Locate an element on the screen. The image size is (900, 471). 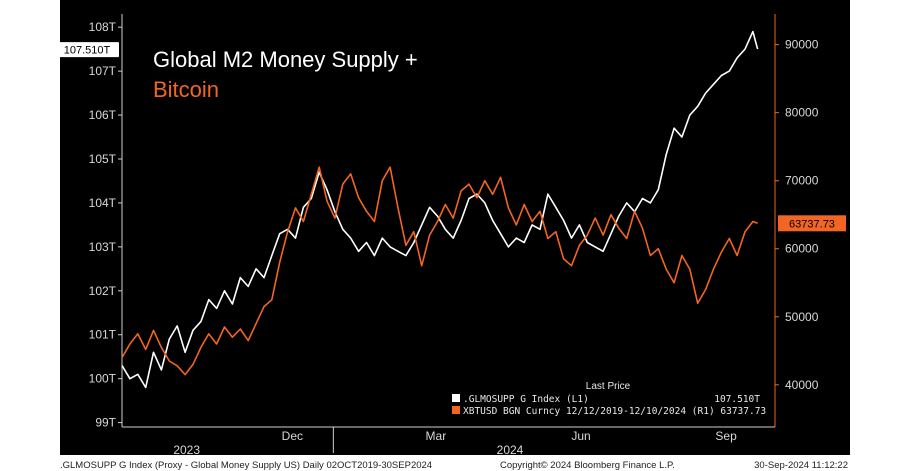
right-tick-label: 70000 is located at coordinates (802, 181).